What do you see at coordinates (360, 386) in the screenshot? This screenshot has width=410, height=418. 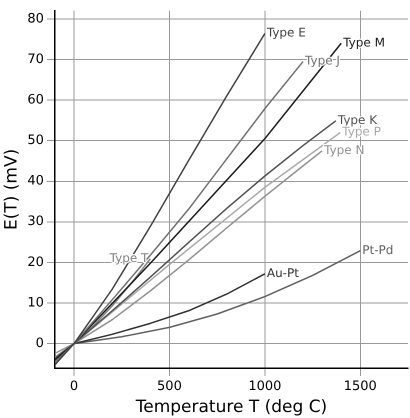 I see `x-tick-label: 1500` at bounding box center [360, 386].